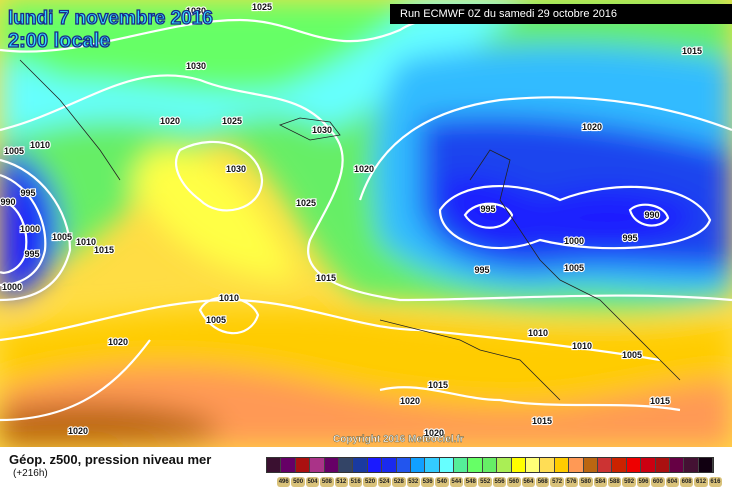 The width and height of the screenshot is (732, 488). I want to click on legend-label: 496, so click(284, 482).